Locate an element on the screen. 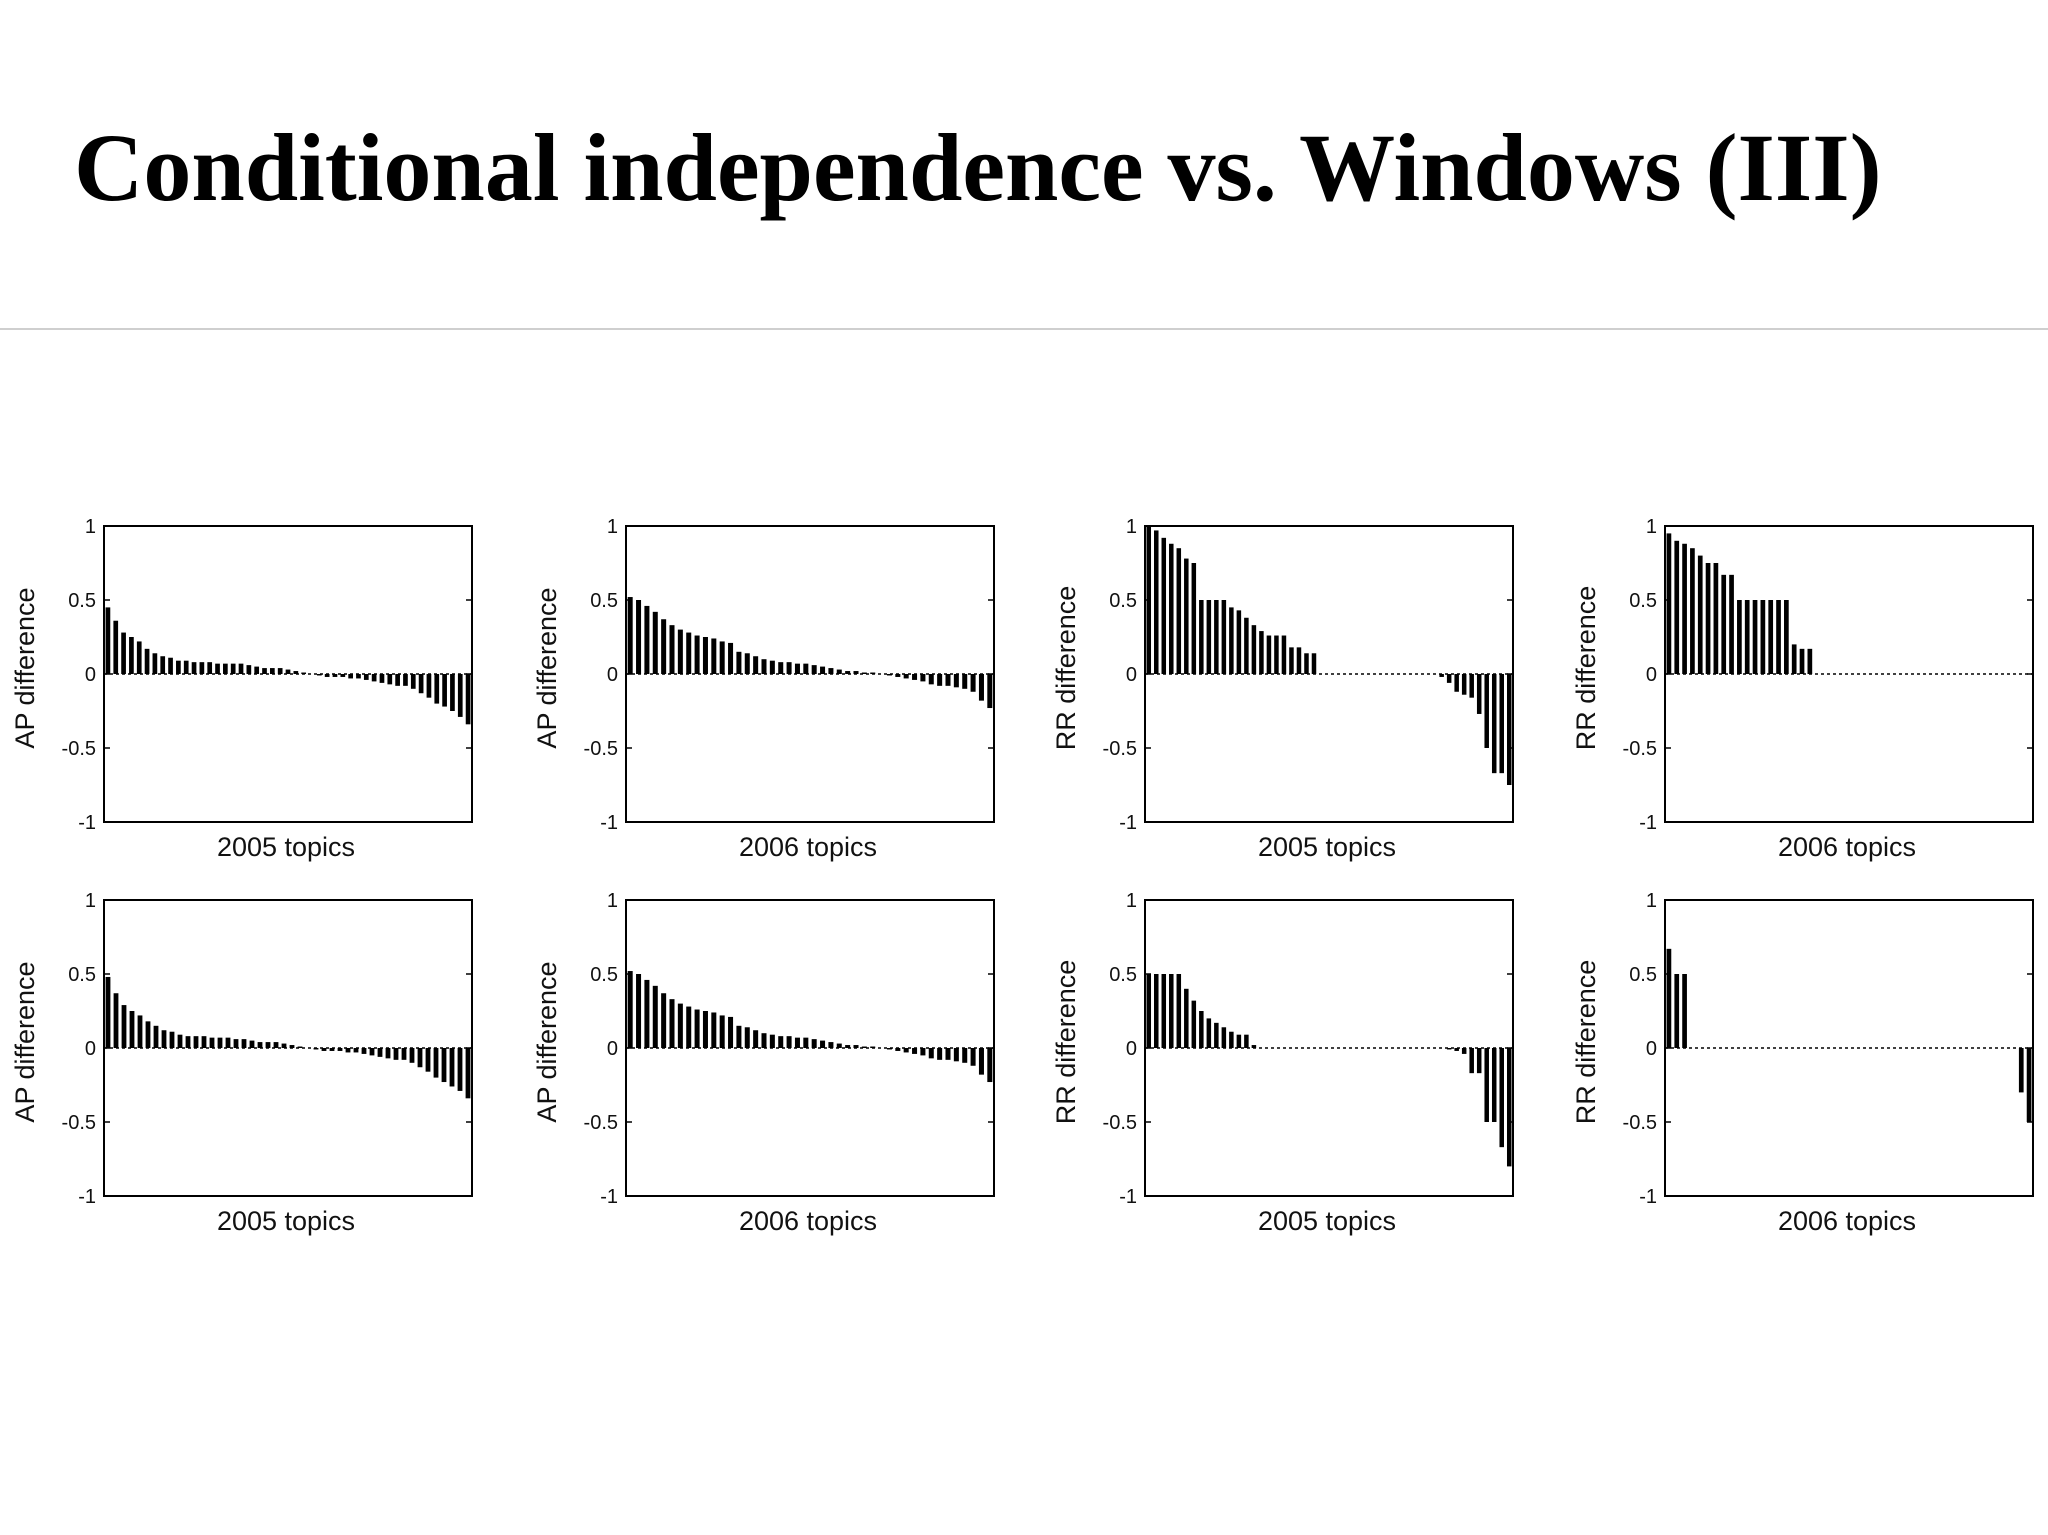  y-tick-label: -1 is located at coordinates (609, 1197).